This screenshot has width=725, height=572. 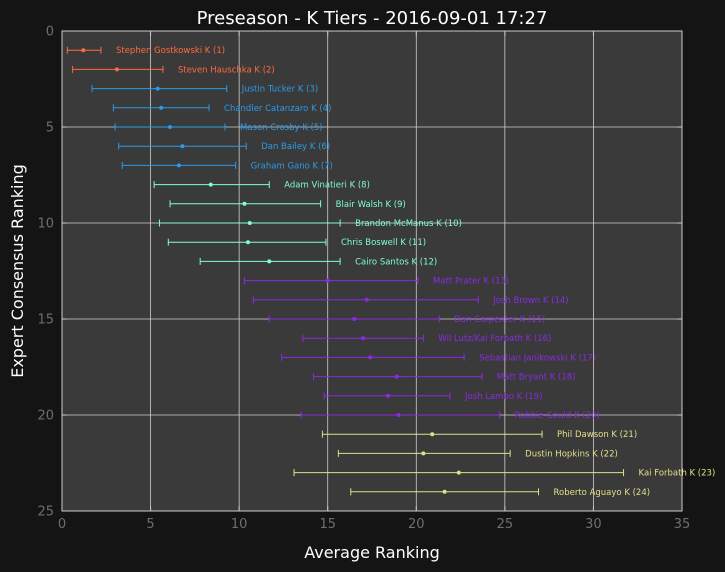 What do you see at coordinates (327, 524) in the screenshot?
I see `x-tick-label: 15` at bounding box center [327, 524].